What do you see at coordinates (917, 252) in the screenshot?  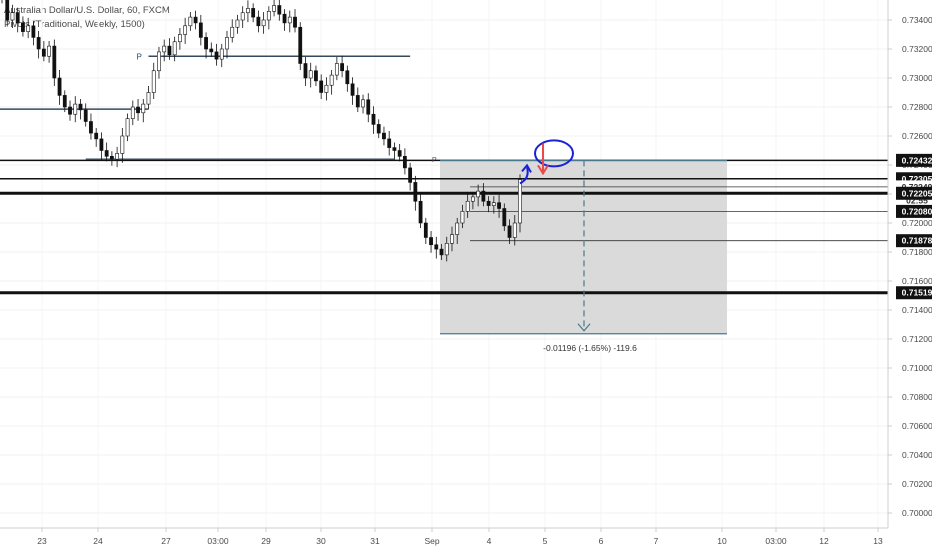 I see `y-tick-label: 0.71800` at bounding box center [917, 252].